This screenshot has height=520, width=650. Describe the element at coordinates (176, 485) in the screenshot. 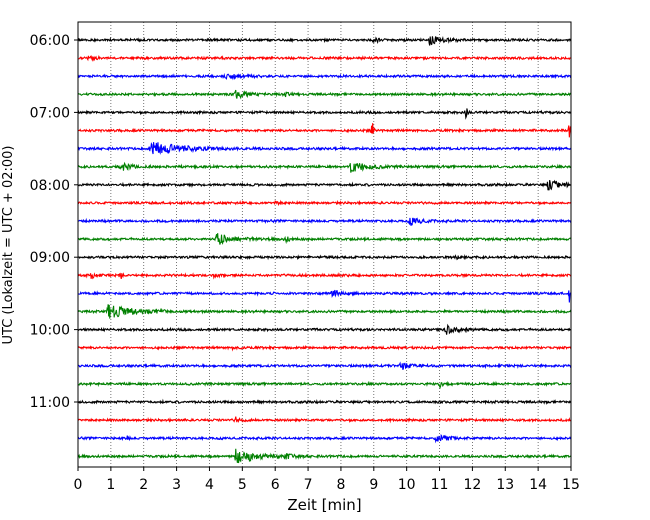

I see `x-tick-label-3: 3` at that location.